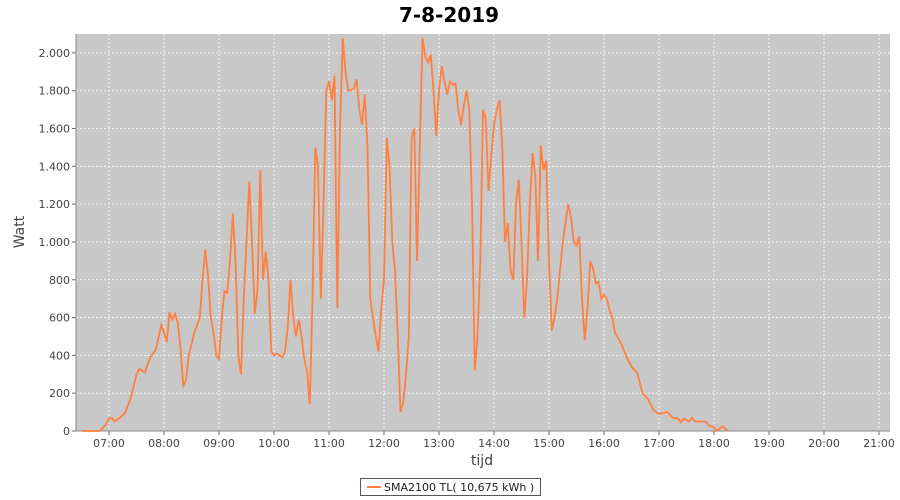 The height and width of the screenshot is (500, 900). I want to click on legend-label: SMA2100 TL( 10,675 kWh ), so click(459, 487).